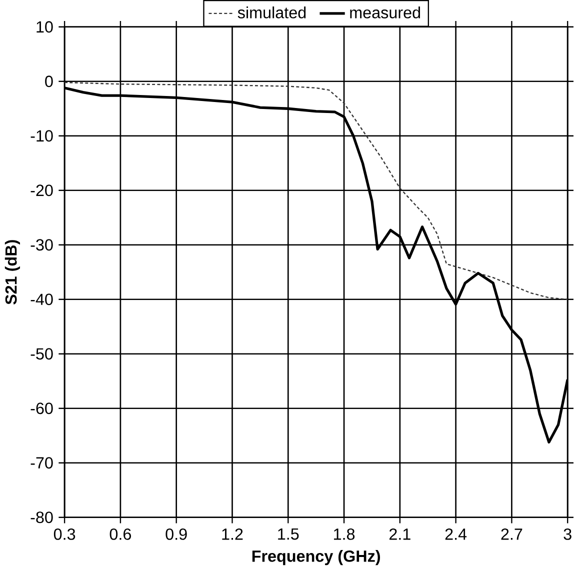 The image size is (577, 570). I want to click on y-tick-label: -70, so click(41, 463).